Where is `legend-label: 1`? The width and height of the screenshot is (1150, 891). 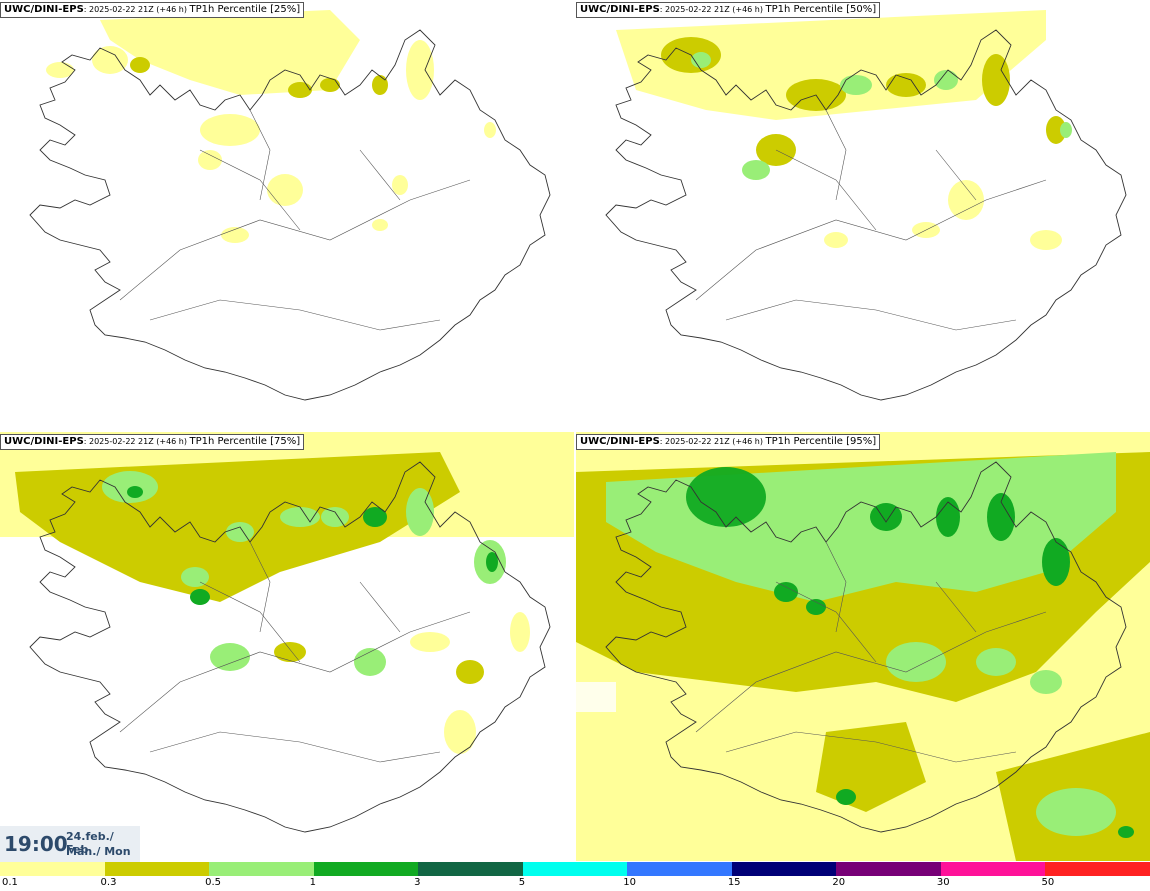 legend-label: 1 is located at coordinates (312, 882).